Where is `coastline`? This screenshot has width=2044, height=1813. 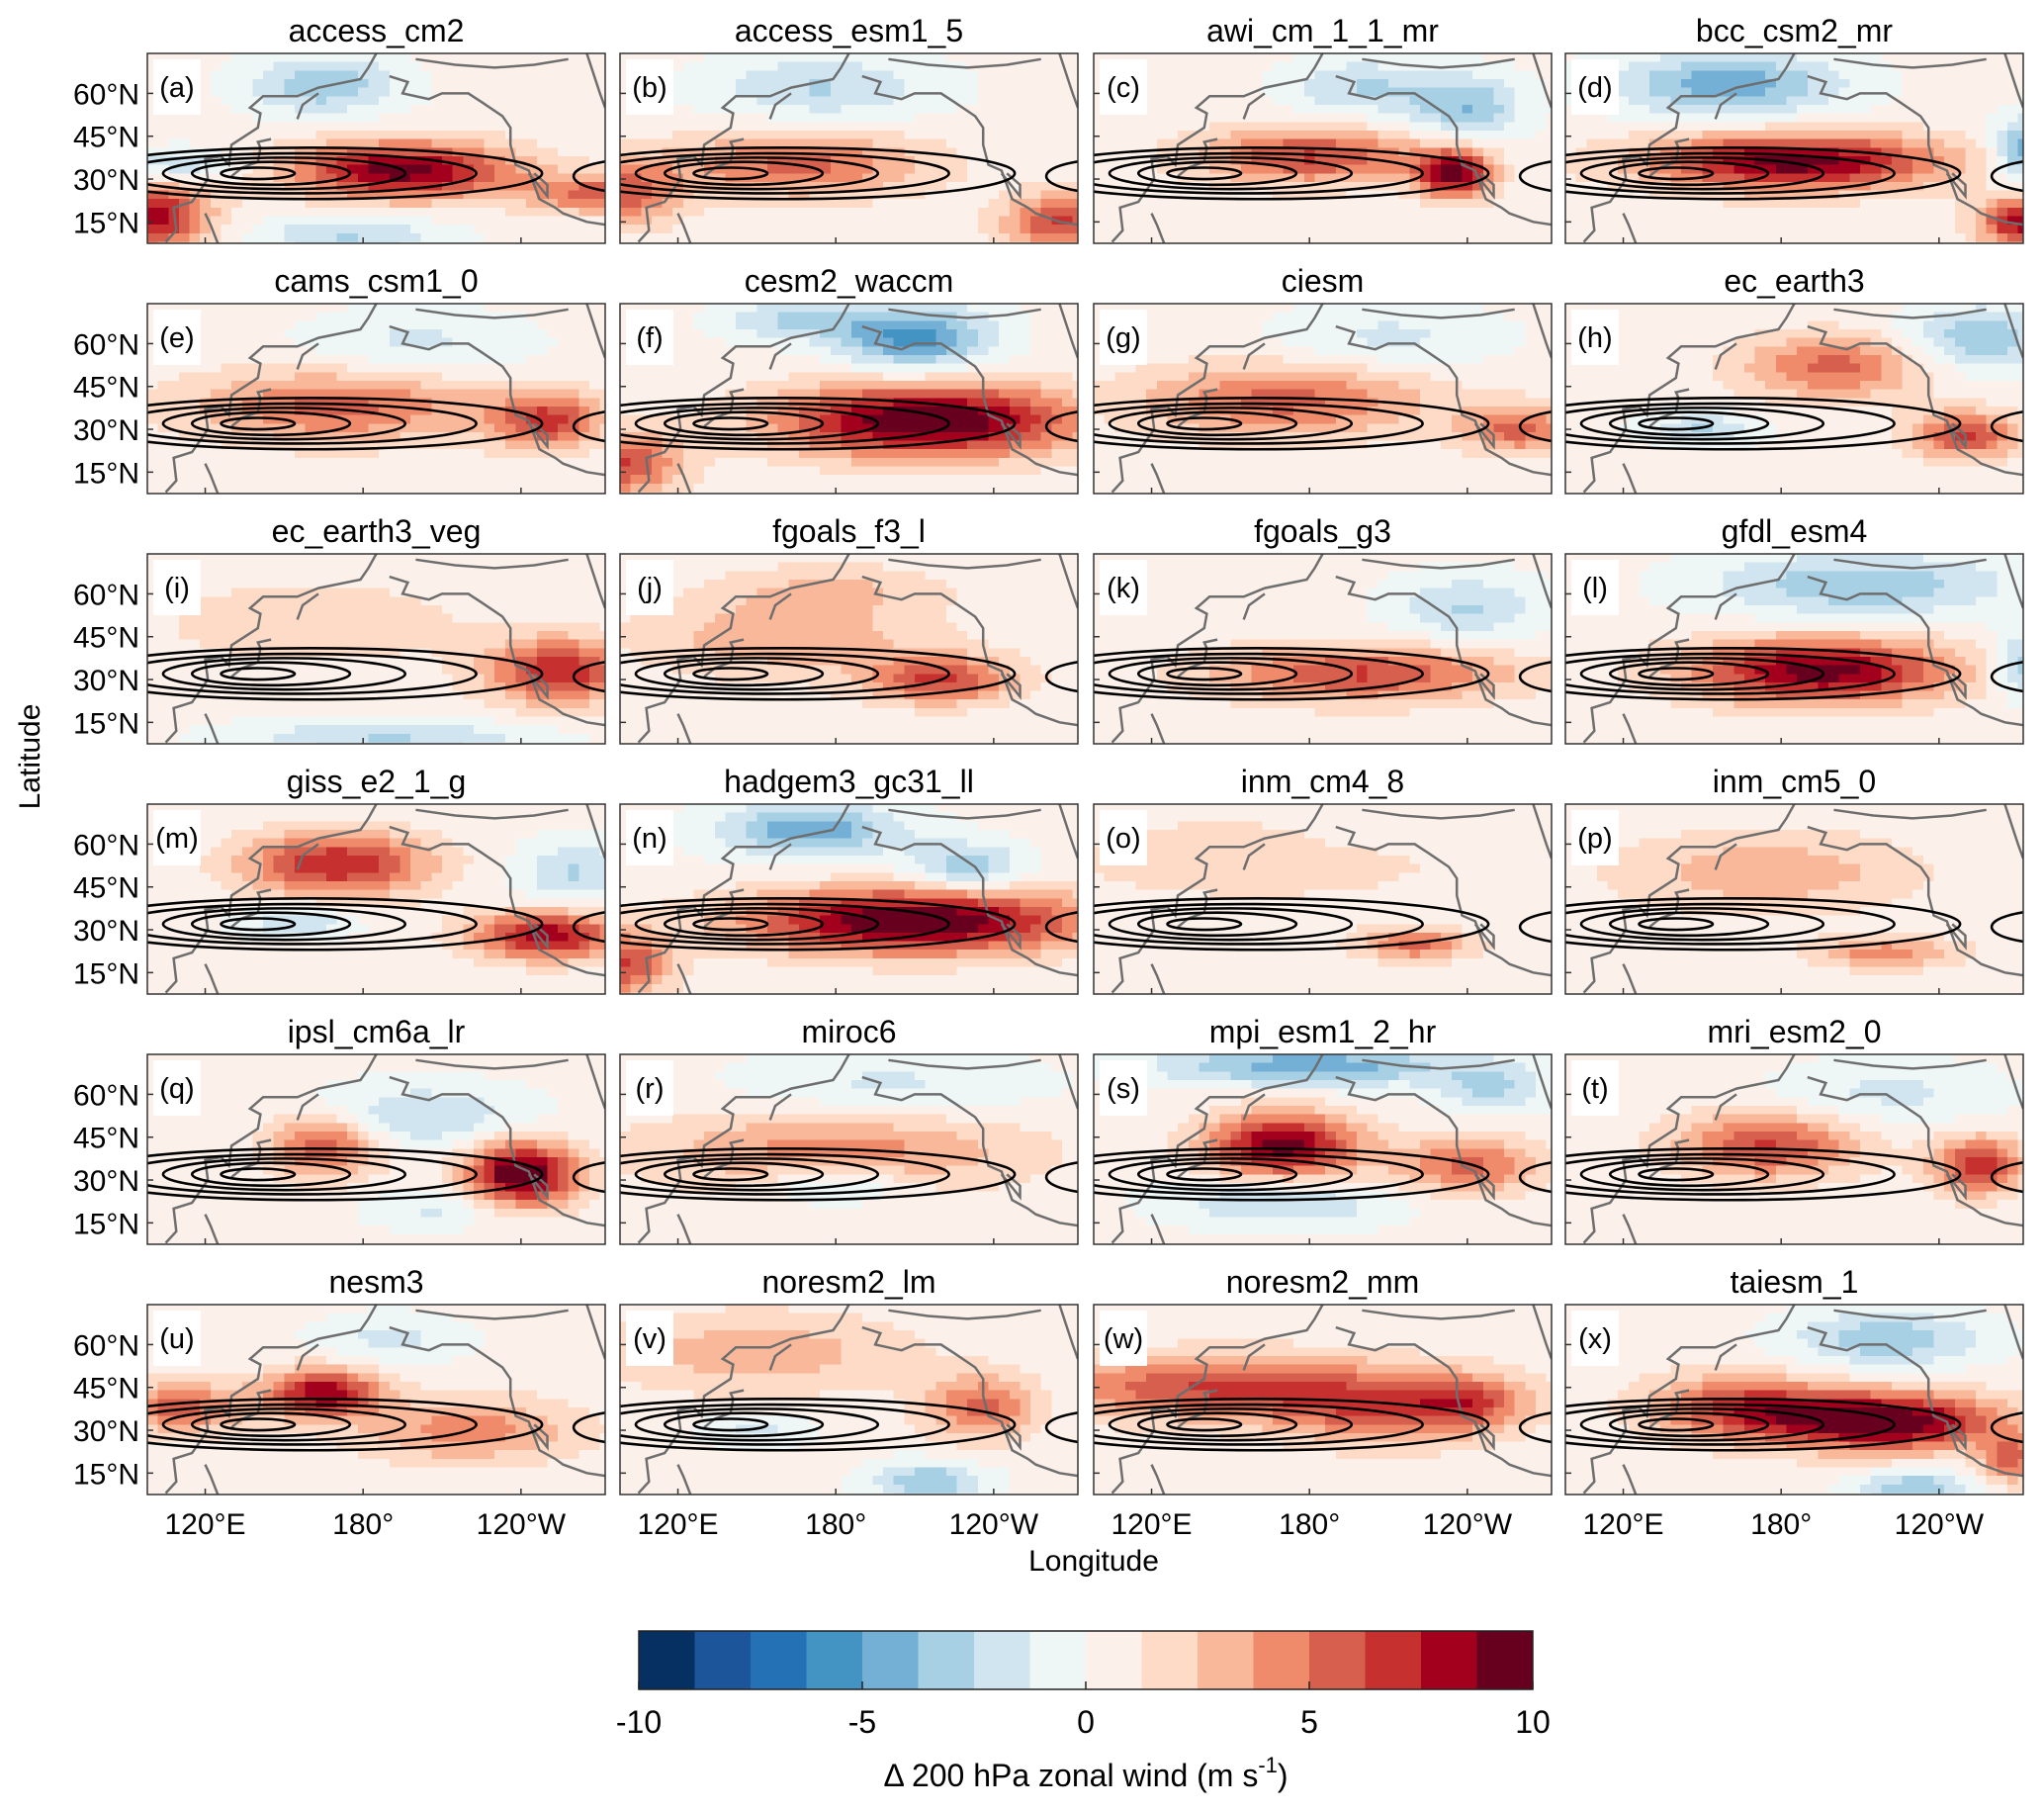 coastline is located at coordinates (780, 106).